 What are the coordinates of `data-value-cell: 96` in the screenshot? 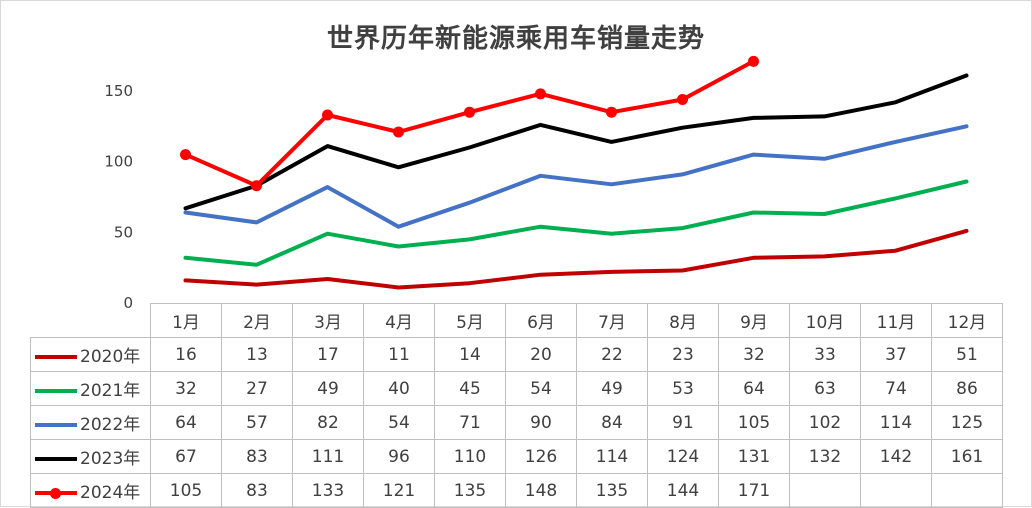 It's located at (399, 456).